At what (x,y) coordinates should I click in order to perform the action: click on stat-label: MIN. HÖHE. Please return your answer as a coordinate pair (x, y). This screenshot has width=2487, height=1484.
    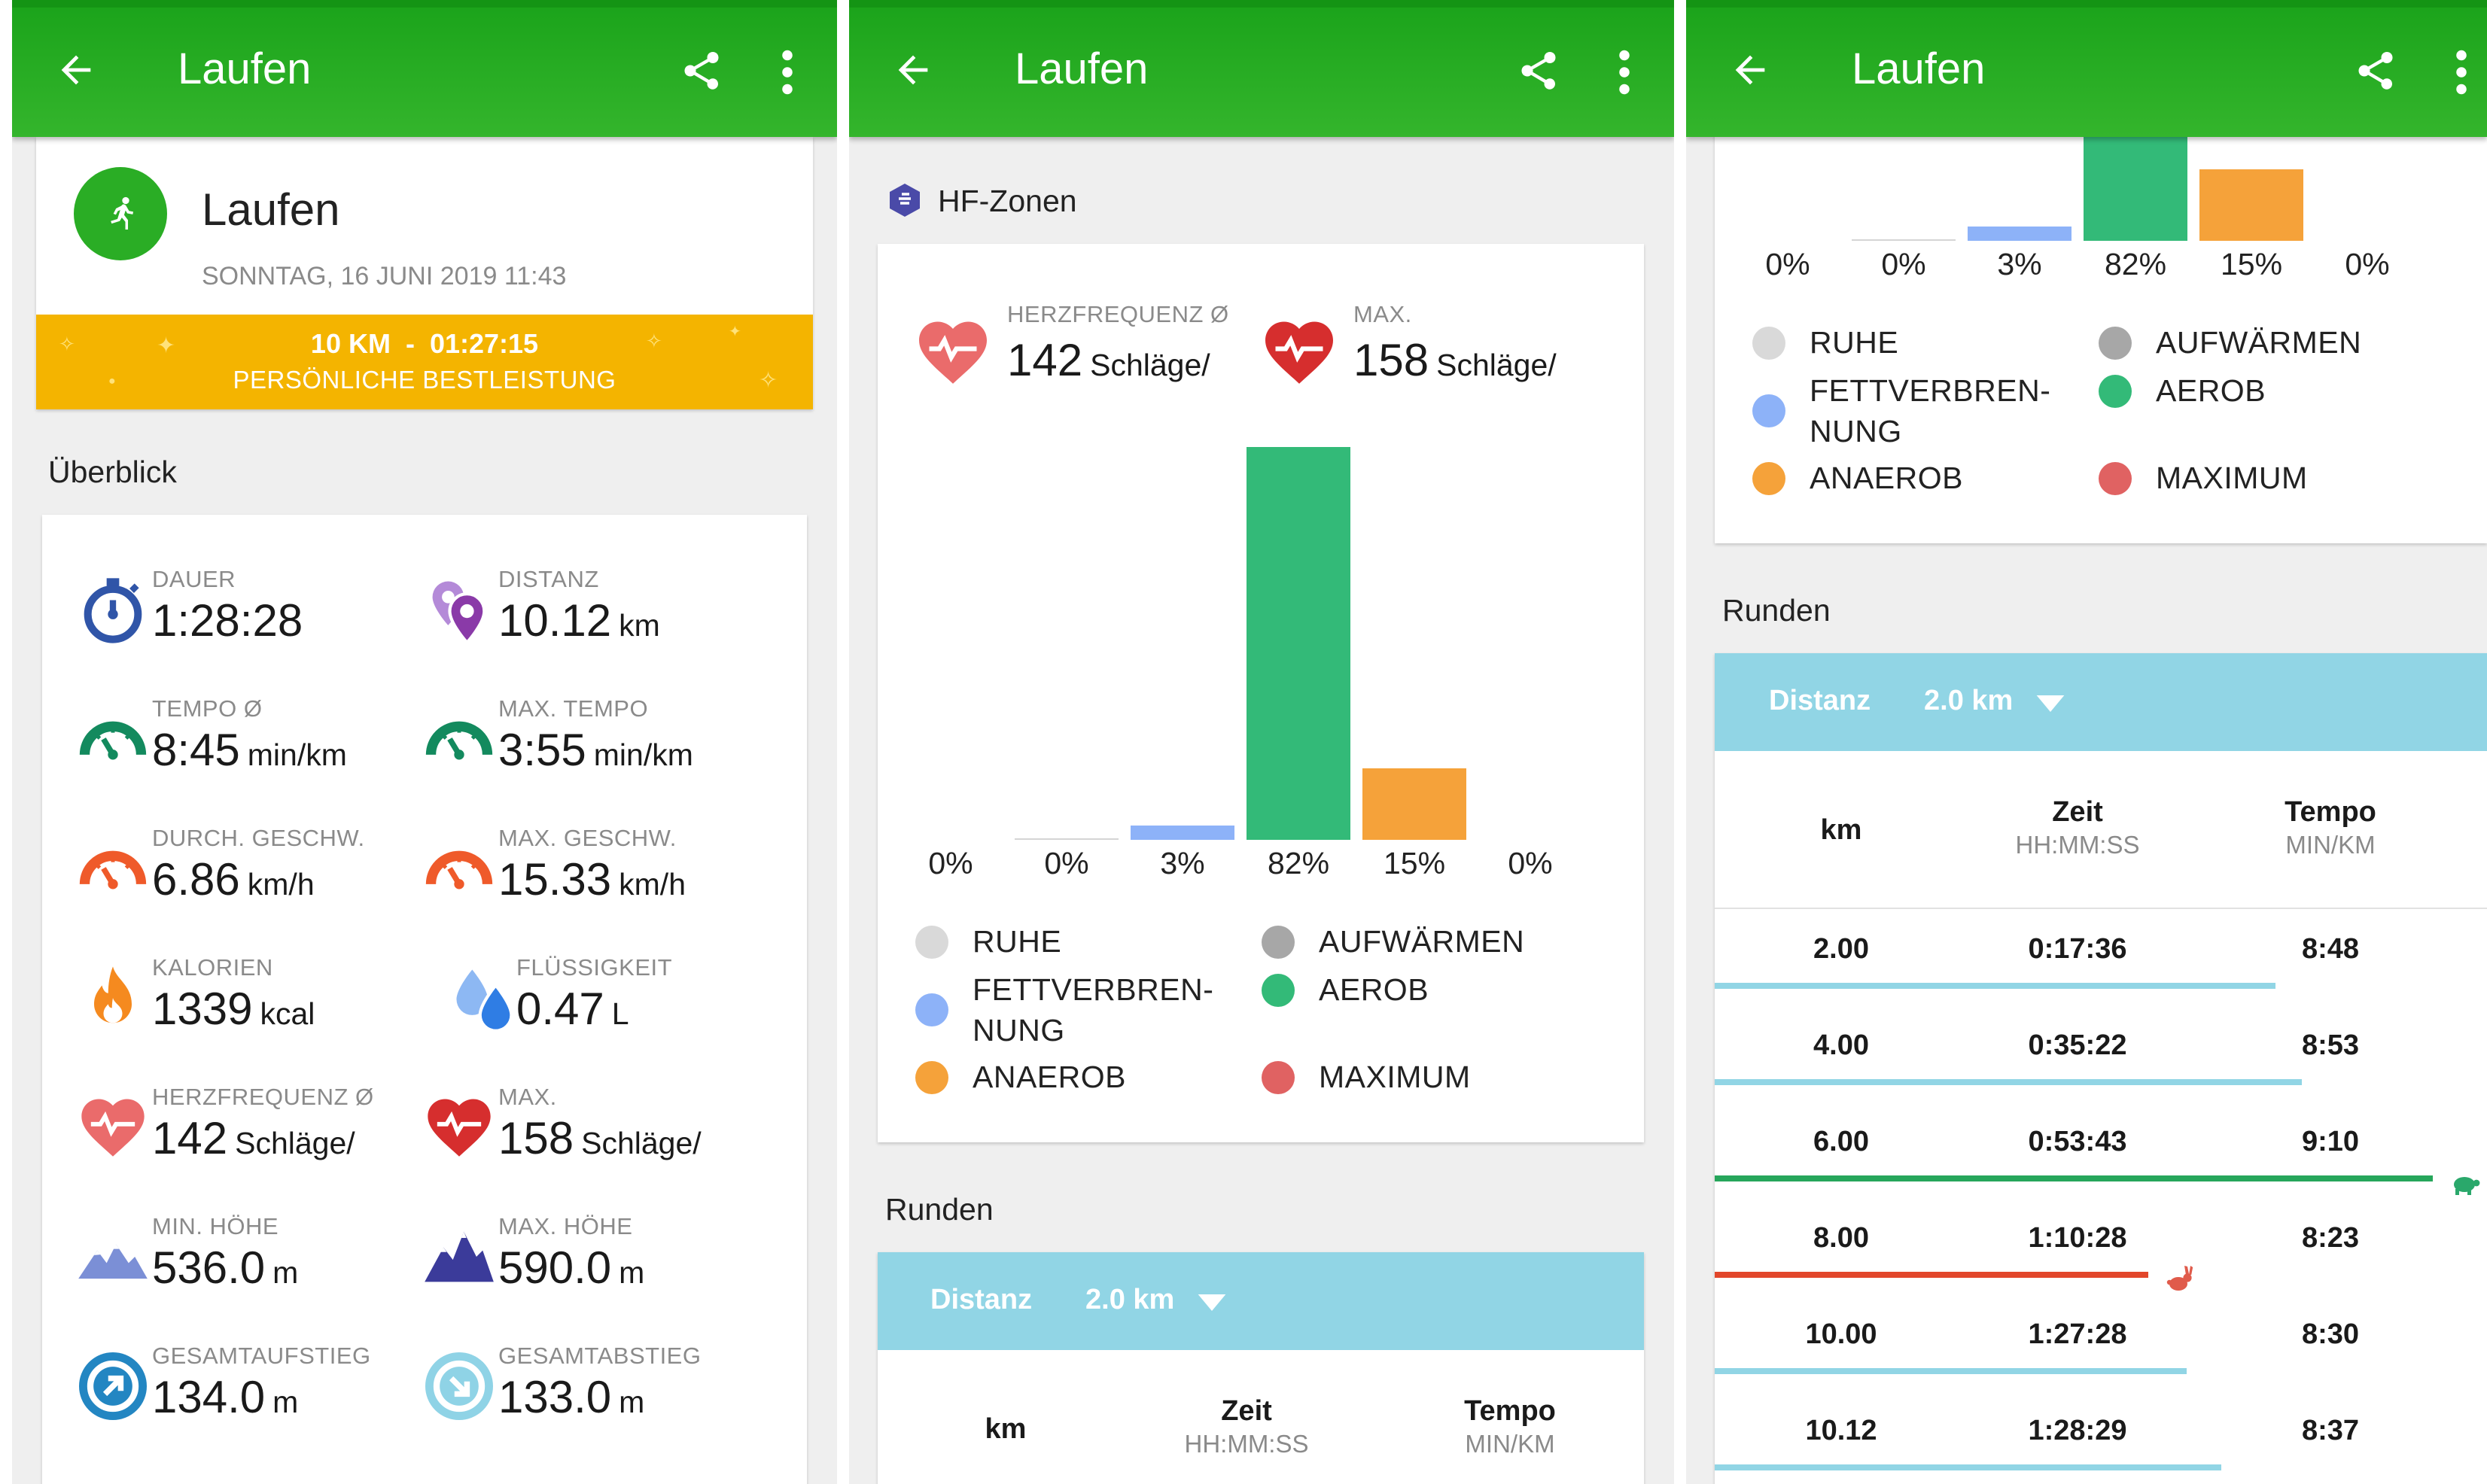
    Looking at the image, I should click on (215, 1226).